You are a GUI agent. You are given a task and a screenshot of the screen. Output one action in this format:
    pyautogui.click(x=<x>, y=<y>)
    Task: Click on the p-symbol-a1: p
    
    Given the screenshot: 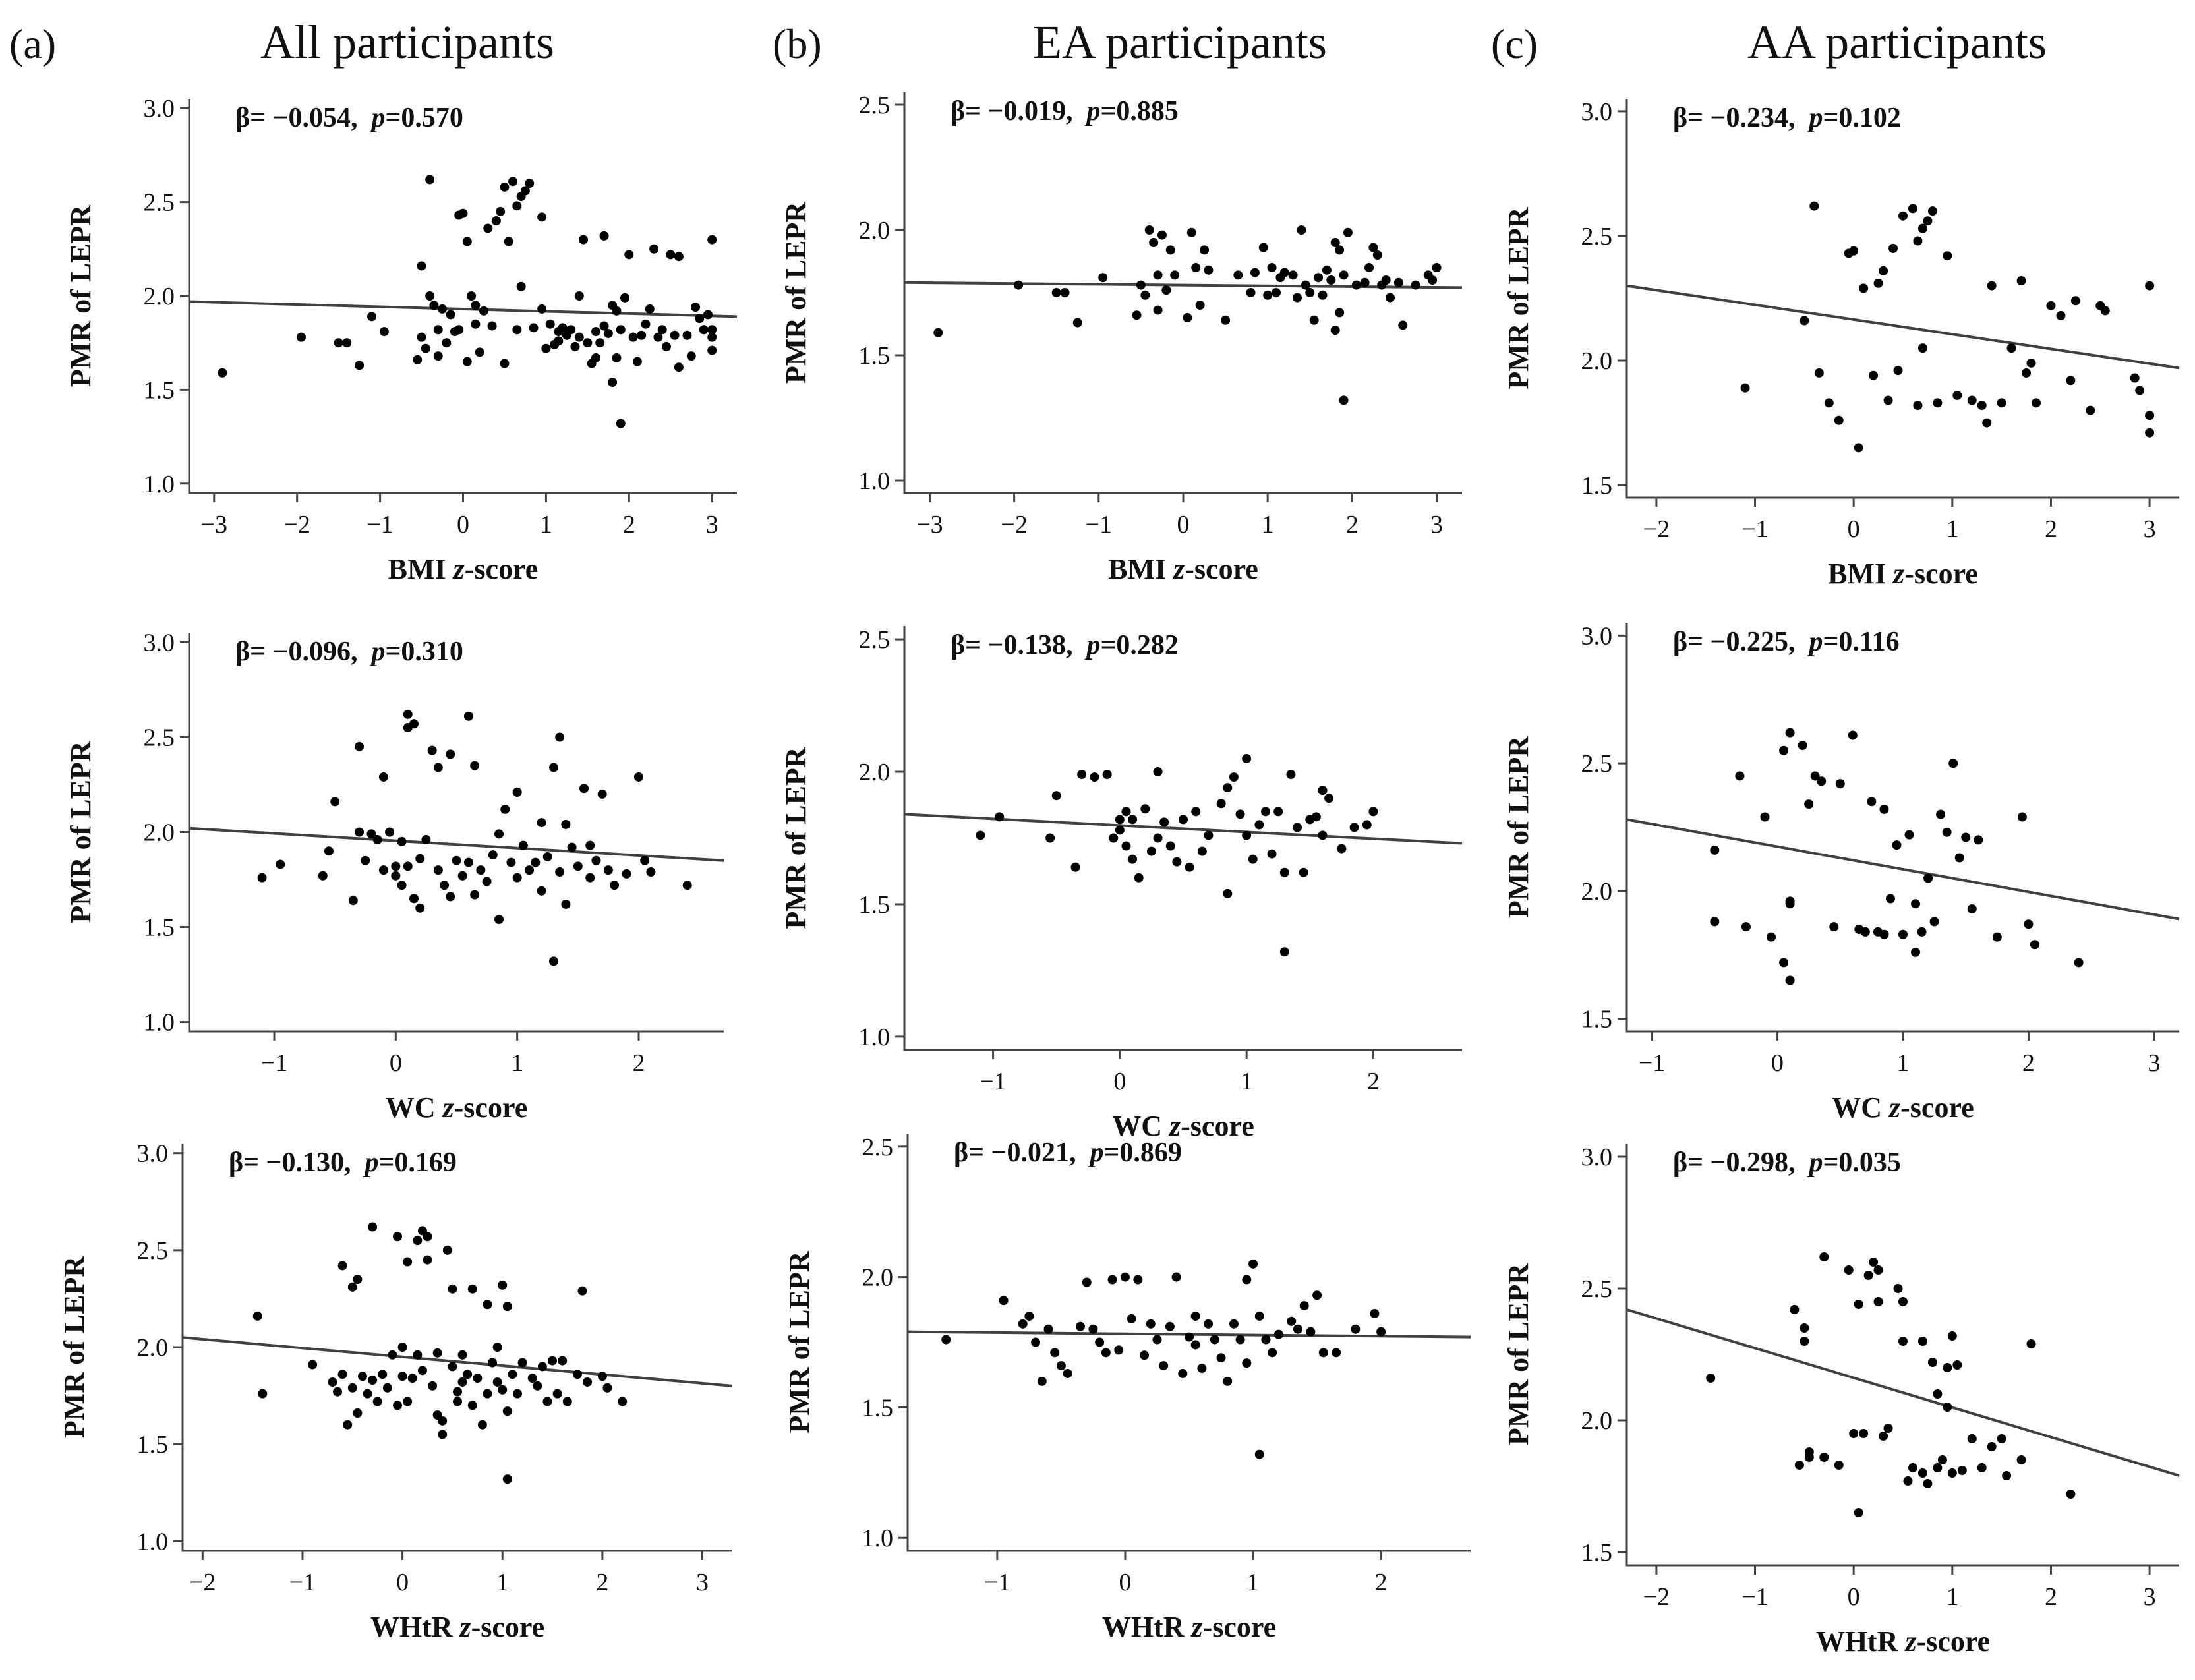 What is the action you would take?
    pyautogui.click(x=378, y=118)
    